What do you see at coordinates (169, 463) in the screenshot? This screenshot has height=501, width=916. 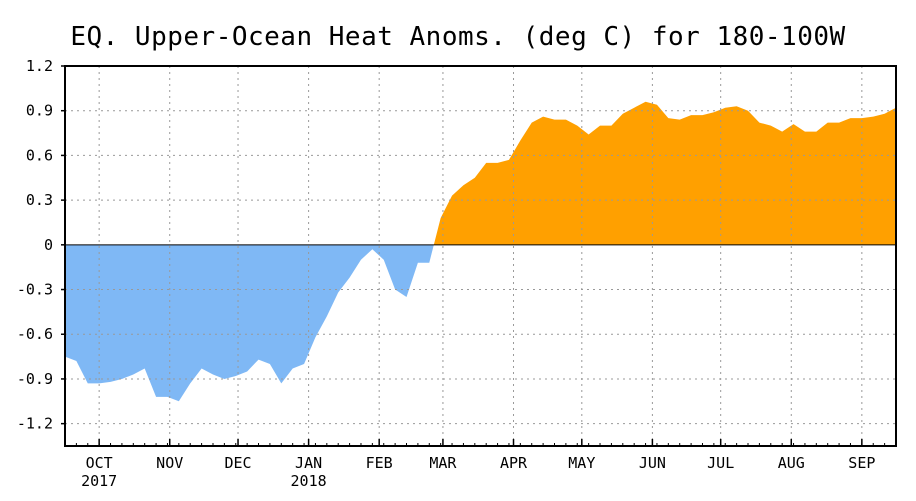 I see `x-tick-label: NOV` at bounding box center [169, 463].